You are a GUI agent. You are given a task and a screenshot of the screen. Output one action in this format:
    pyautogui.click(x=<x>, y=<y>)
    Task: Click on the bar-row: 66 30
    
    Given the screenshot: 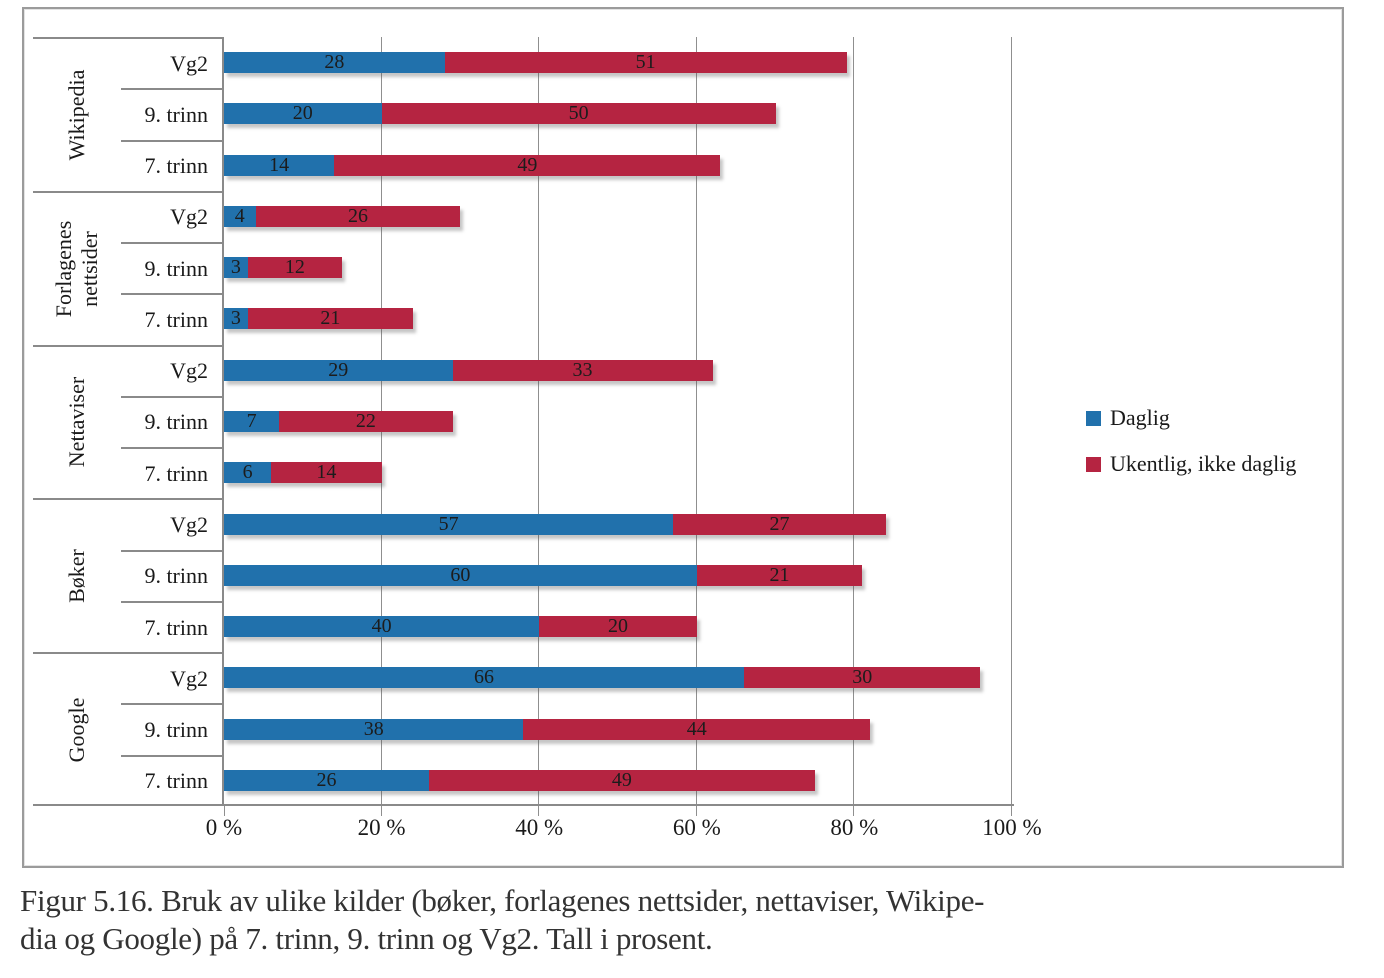 What is the action you would take?
    pyautogui.click(x=618, y=677)
    